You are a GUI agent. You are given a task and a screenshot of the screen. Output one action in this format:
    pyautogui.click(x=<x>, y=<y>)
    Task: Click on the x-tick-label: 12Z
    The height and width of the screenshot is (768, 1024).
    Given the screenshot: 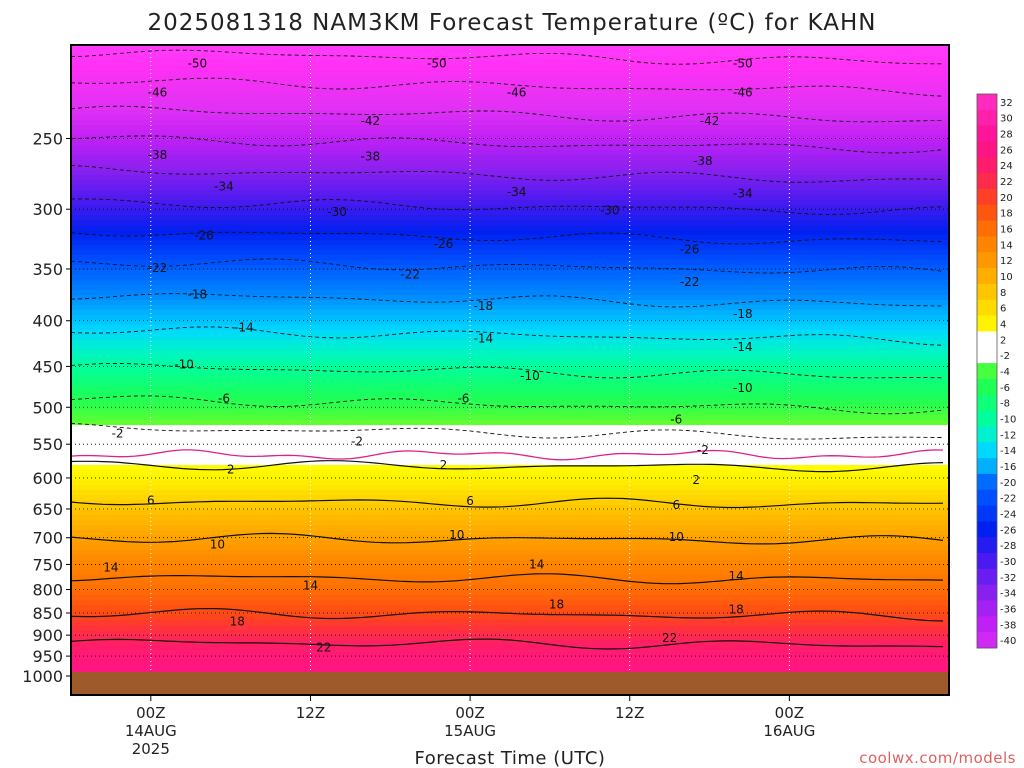 What is the action you would take?
    pyautogui.click(x=629, y=713)
    